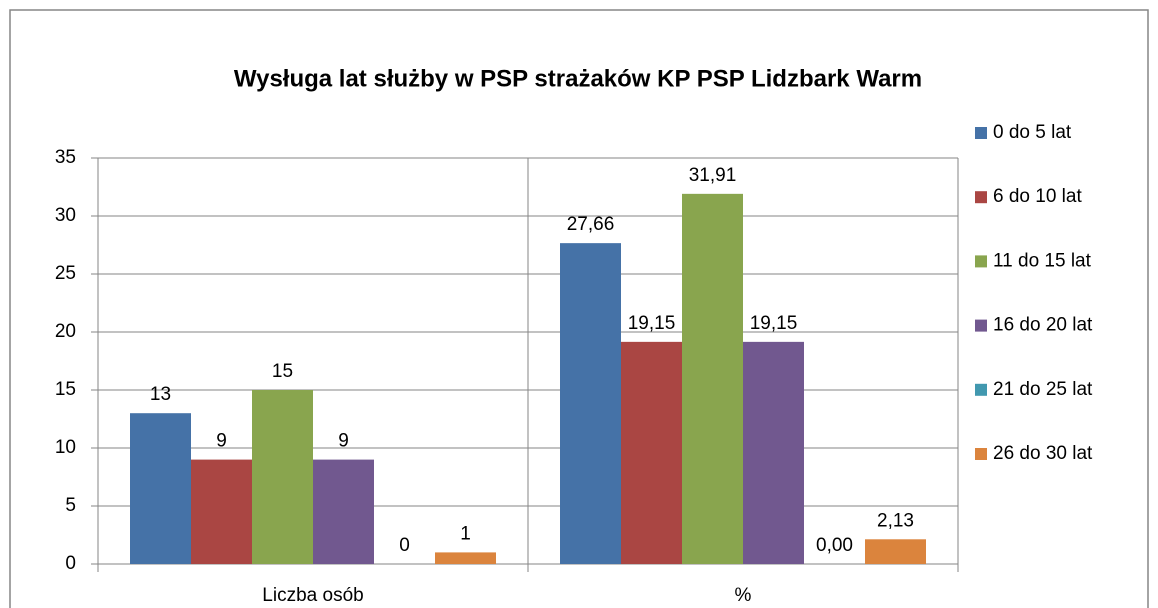 This screenshot has width=1158, height=608. I want to click on y-tick-label: 15, so click(65, 389).